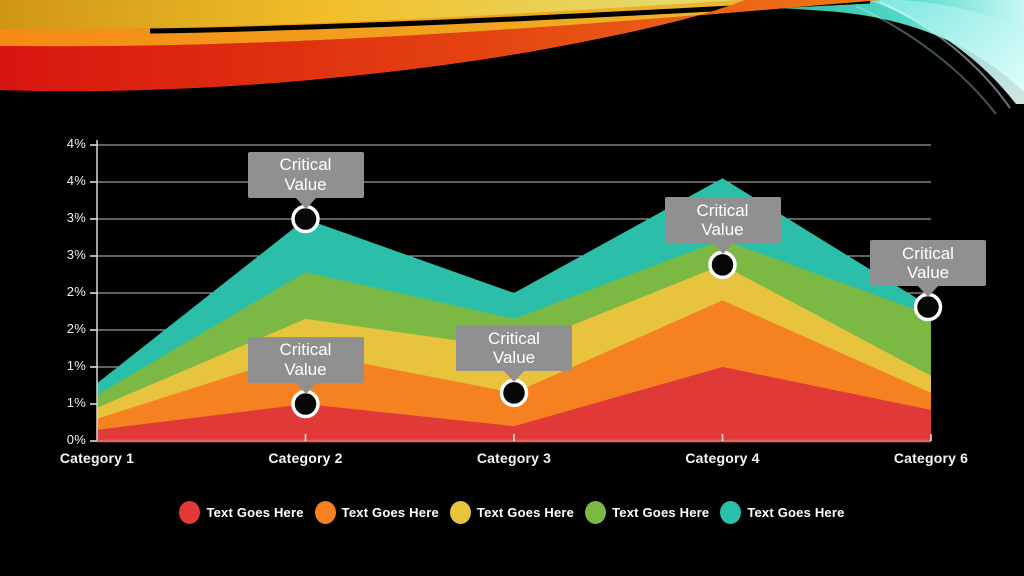  Describe the element at coordinates (722, 458) in the screenshot. I see `x-axis-category-label: Category 4` at that location.